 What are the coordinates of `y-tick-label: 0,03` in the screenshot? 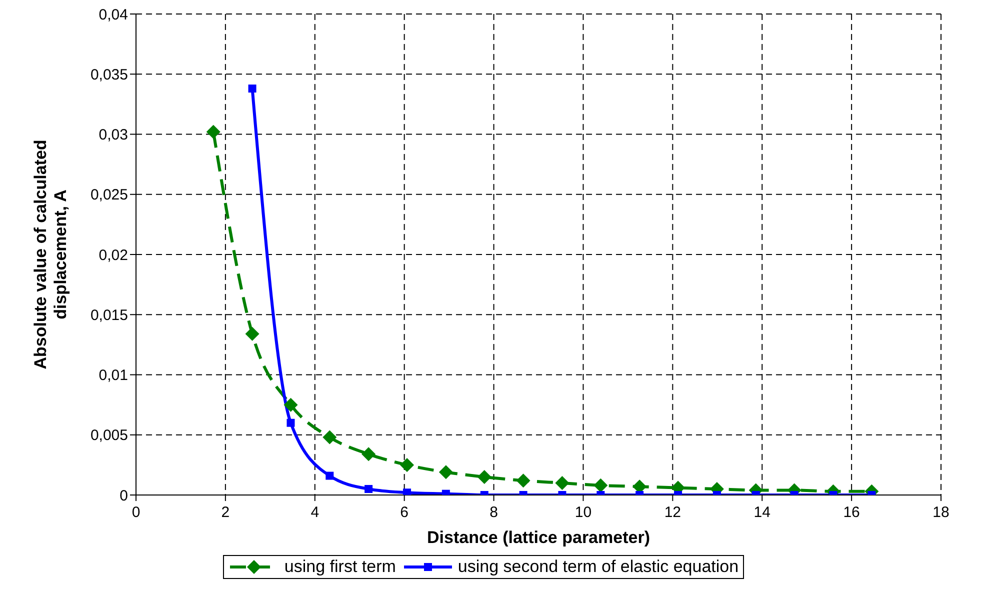 It's located at (113, 135).